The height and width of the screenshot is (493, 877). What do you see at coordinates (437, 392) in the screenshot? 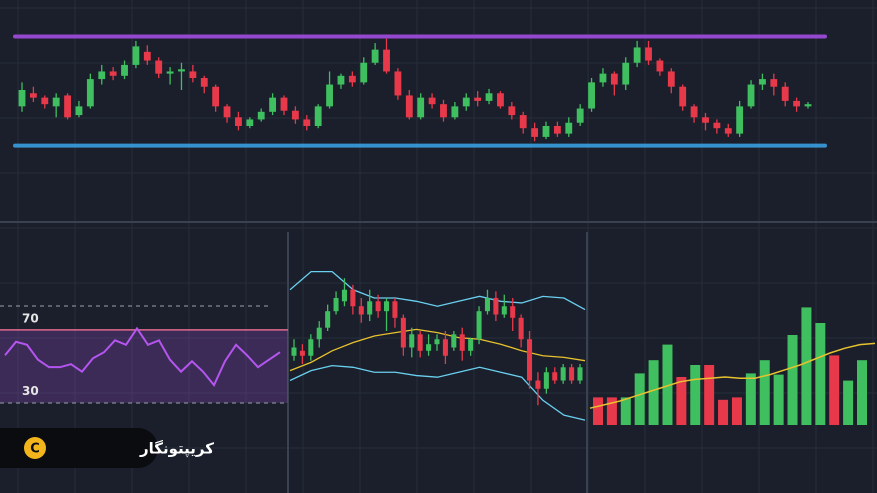
I see `band-line` at bounding box center [437, 392].